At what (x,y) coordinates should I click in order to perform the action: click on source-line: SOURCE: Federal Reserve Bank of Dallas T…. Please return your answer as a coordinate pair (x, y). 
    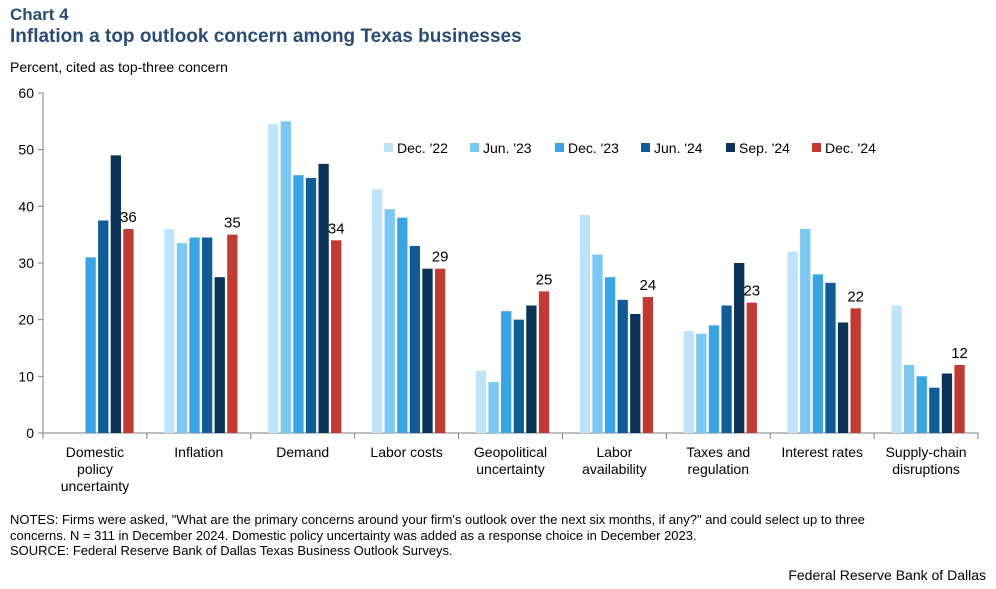
    Looking at the image, I should click on (231, 550).